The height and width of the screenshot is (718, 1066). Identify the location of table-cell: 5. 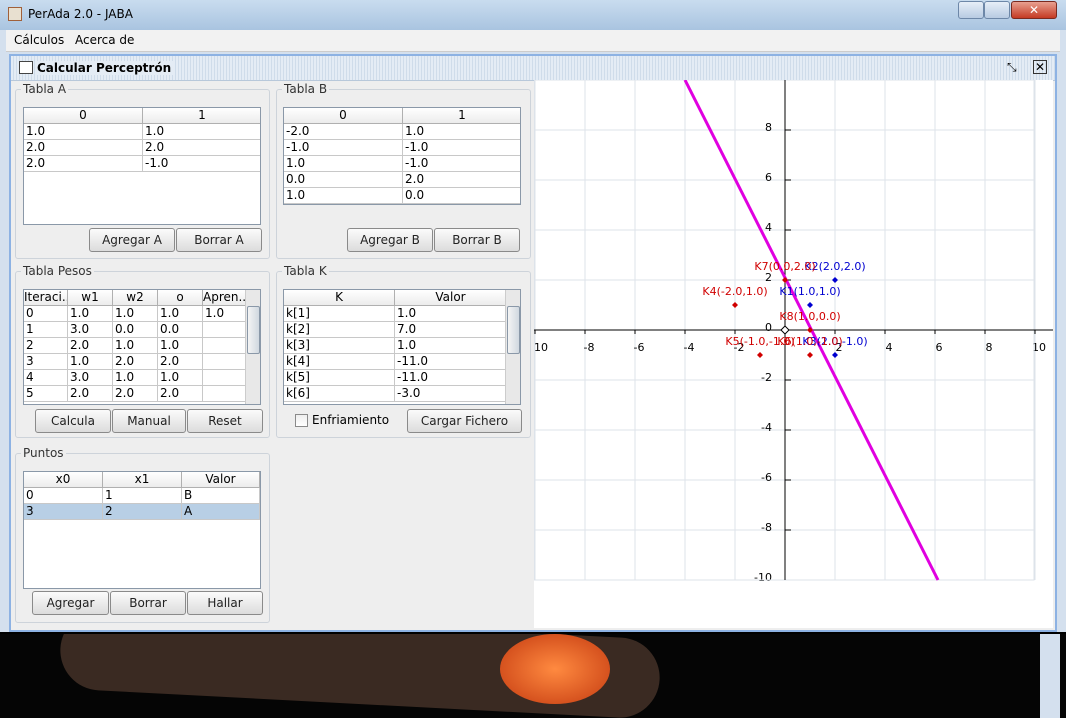
(46, 394).